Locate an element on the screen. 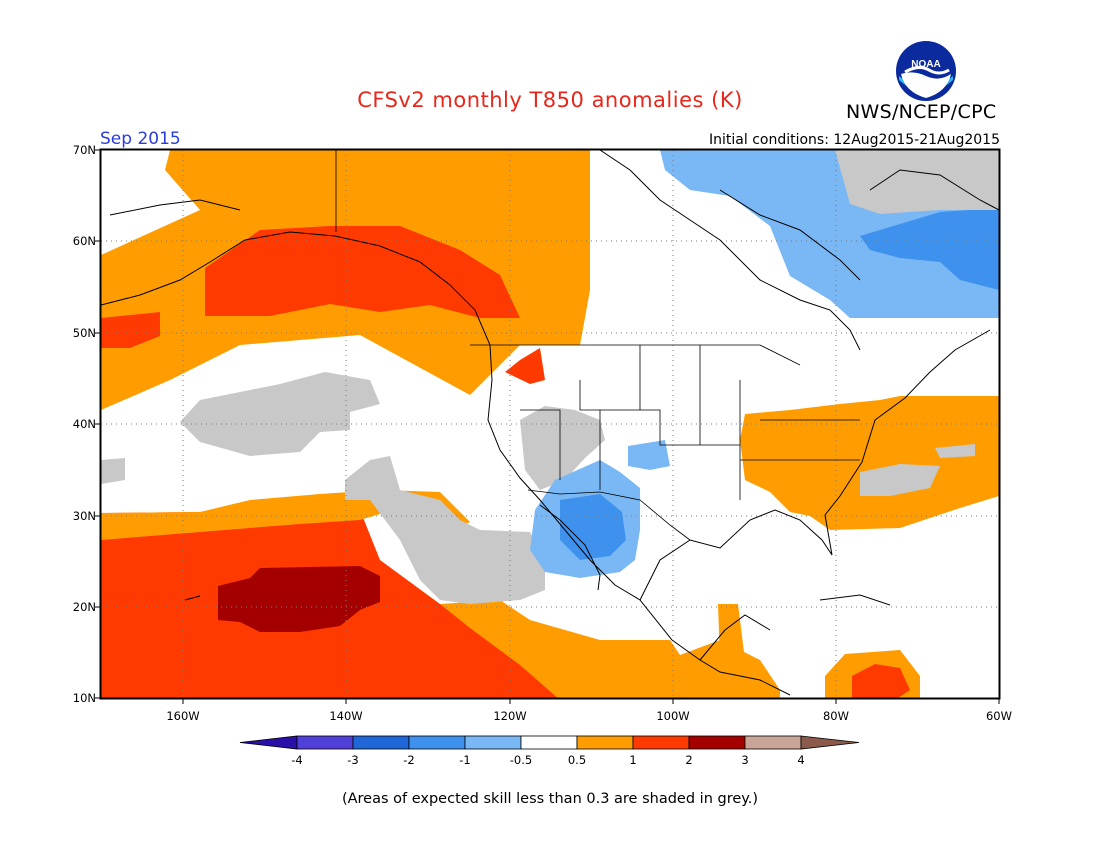  colorbar-tick-label: 3 is located at coordinates (745, 760).